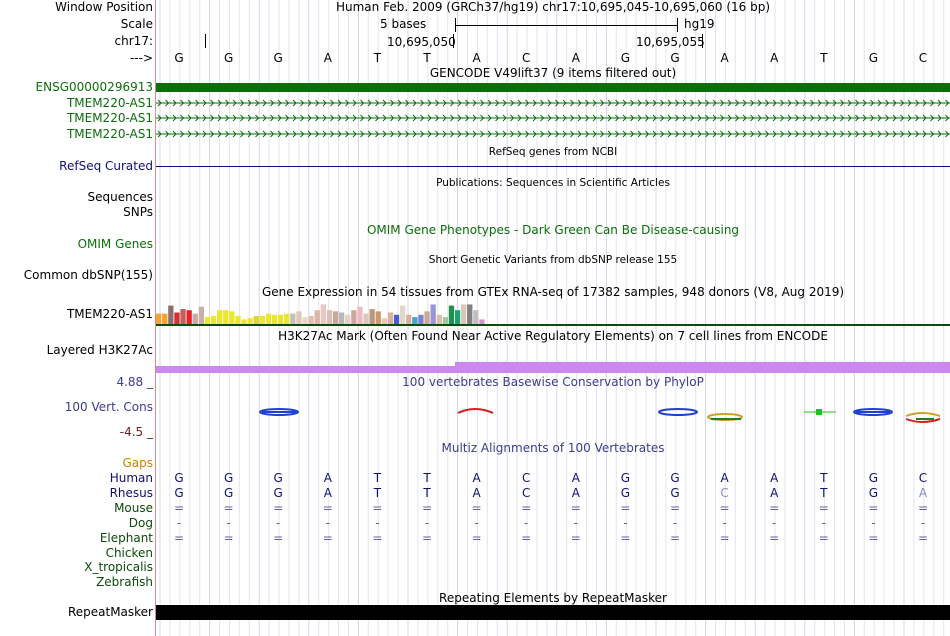  Describe the element at coordinates (553, 313) in the screenshot. I see `gtex-expression-bars` at that location.